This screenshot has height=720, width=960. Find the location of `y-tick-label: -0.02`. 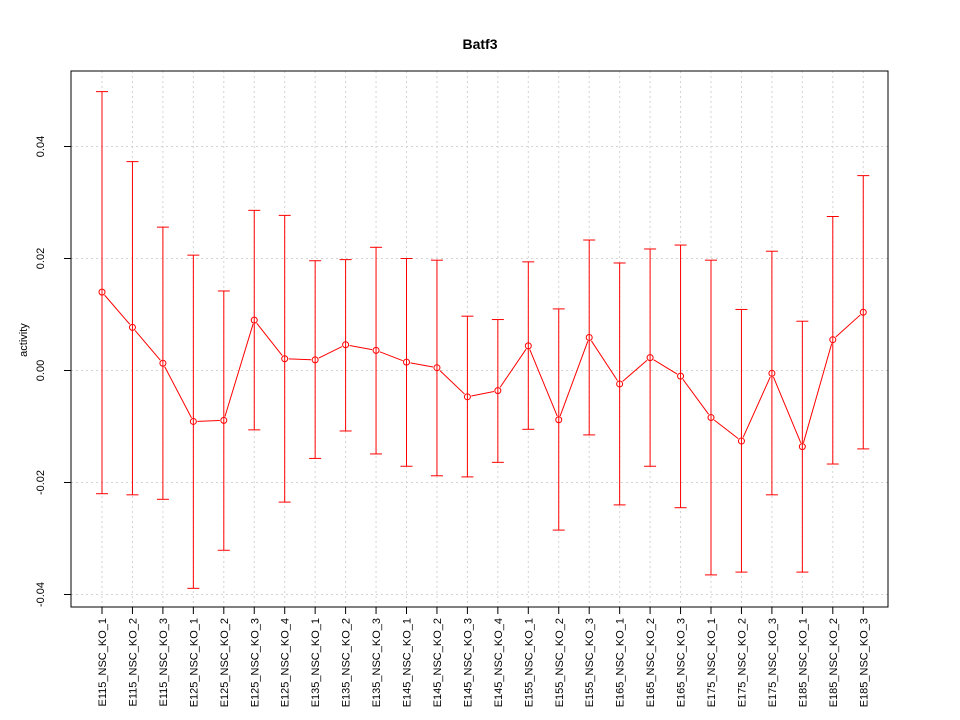

y-tick-label: -0.02 is located at coordinates (41, 482).